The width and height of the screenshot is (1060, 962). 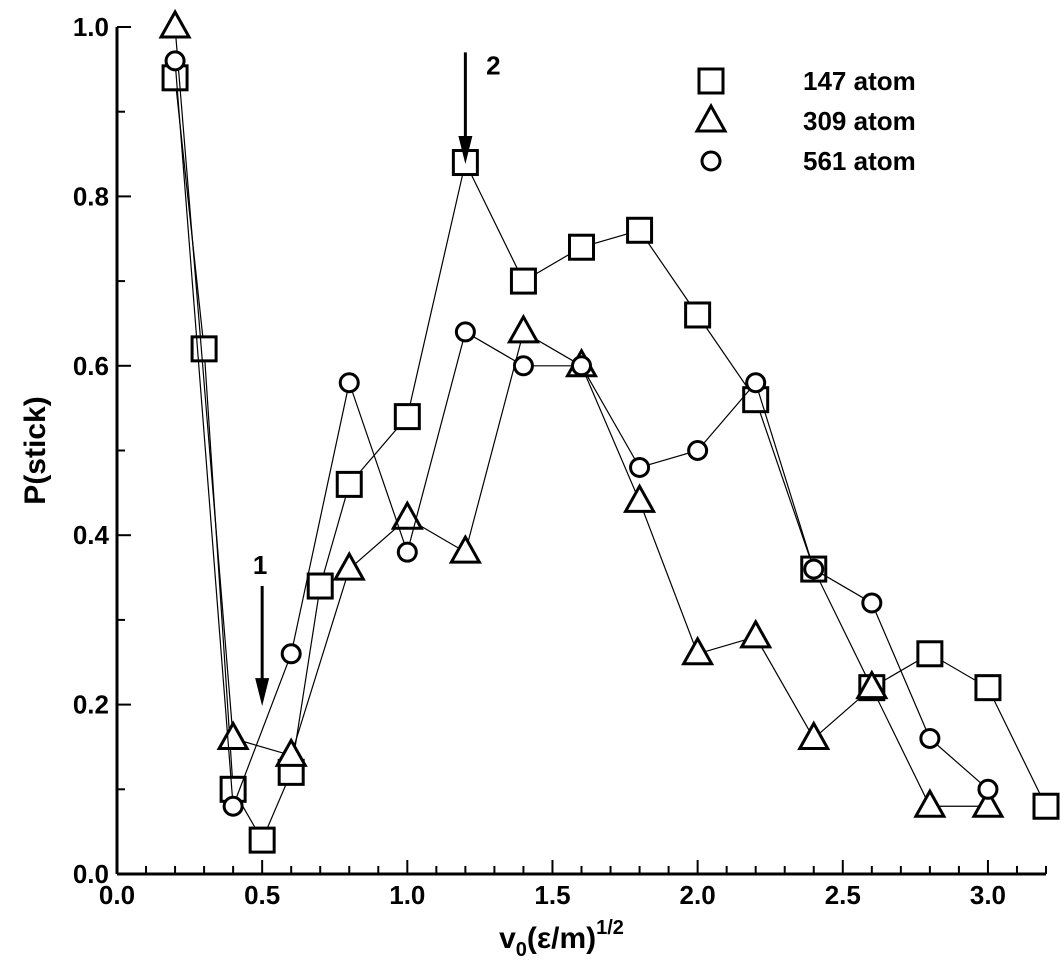 I want to click on legend-item: 147 atom, so click(x=806, y=81).